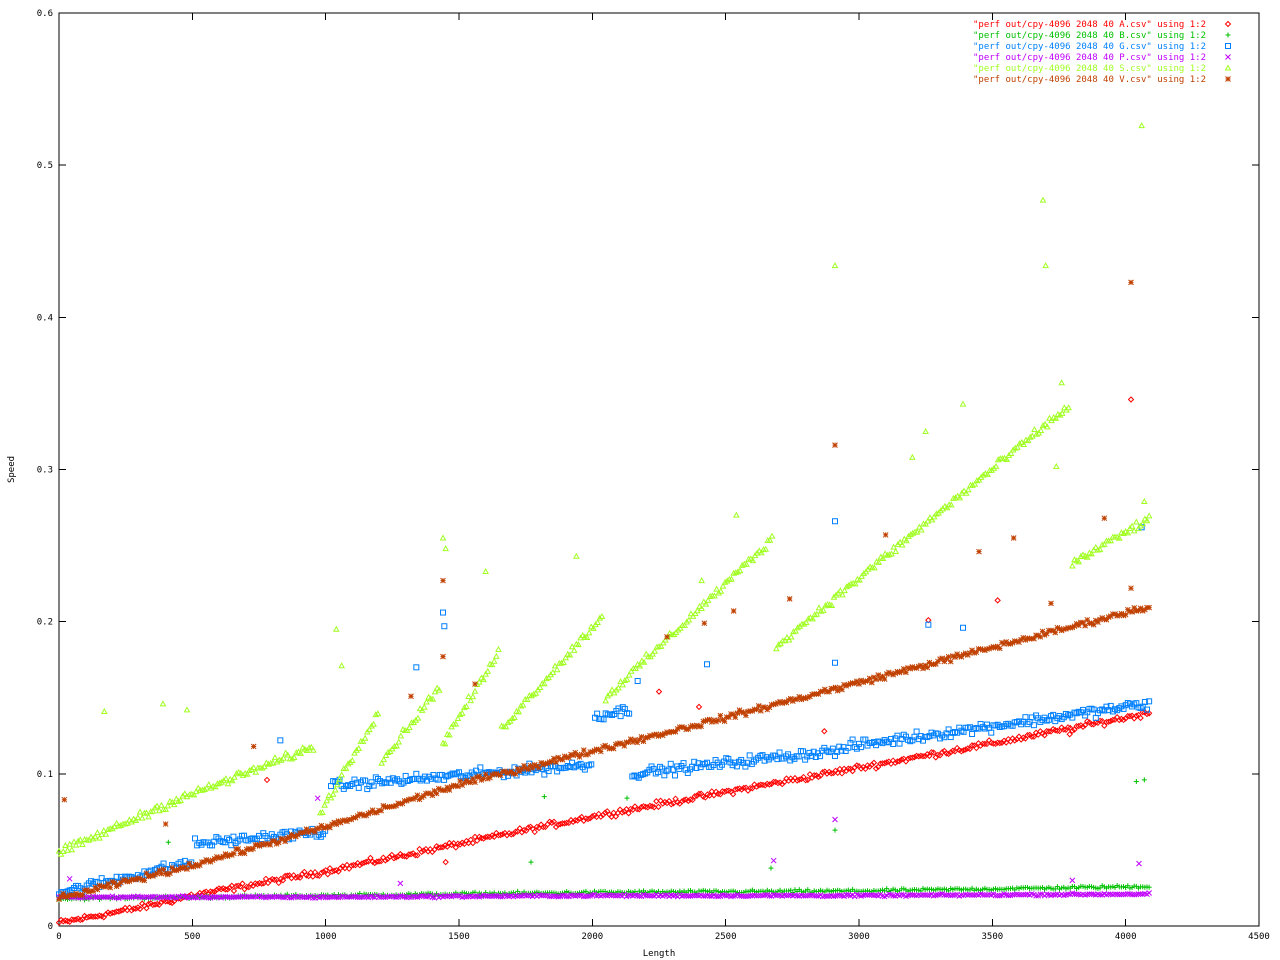 The width and height of the screenshot is (1280, 960). What do you see at coordinates (12, 469) in the screenshot?
I see `y-axis-label: Speed` at bounding box center [12, 469].